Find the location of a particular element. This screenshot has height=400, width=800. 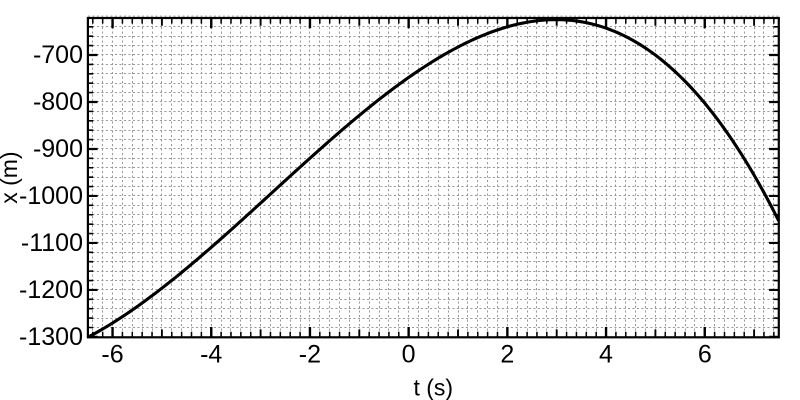

svg-text: 0 is located at coordinates (409, 355).